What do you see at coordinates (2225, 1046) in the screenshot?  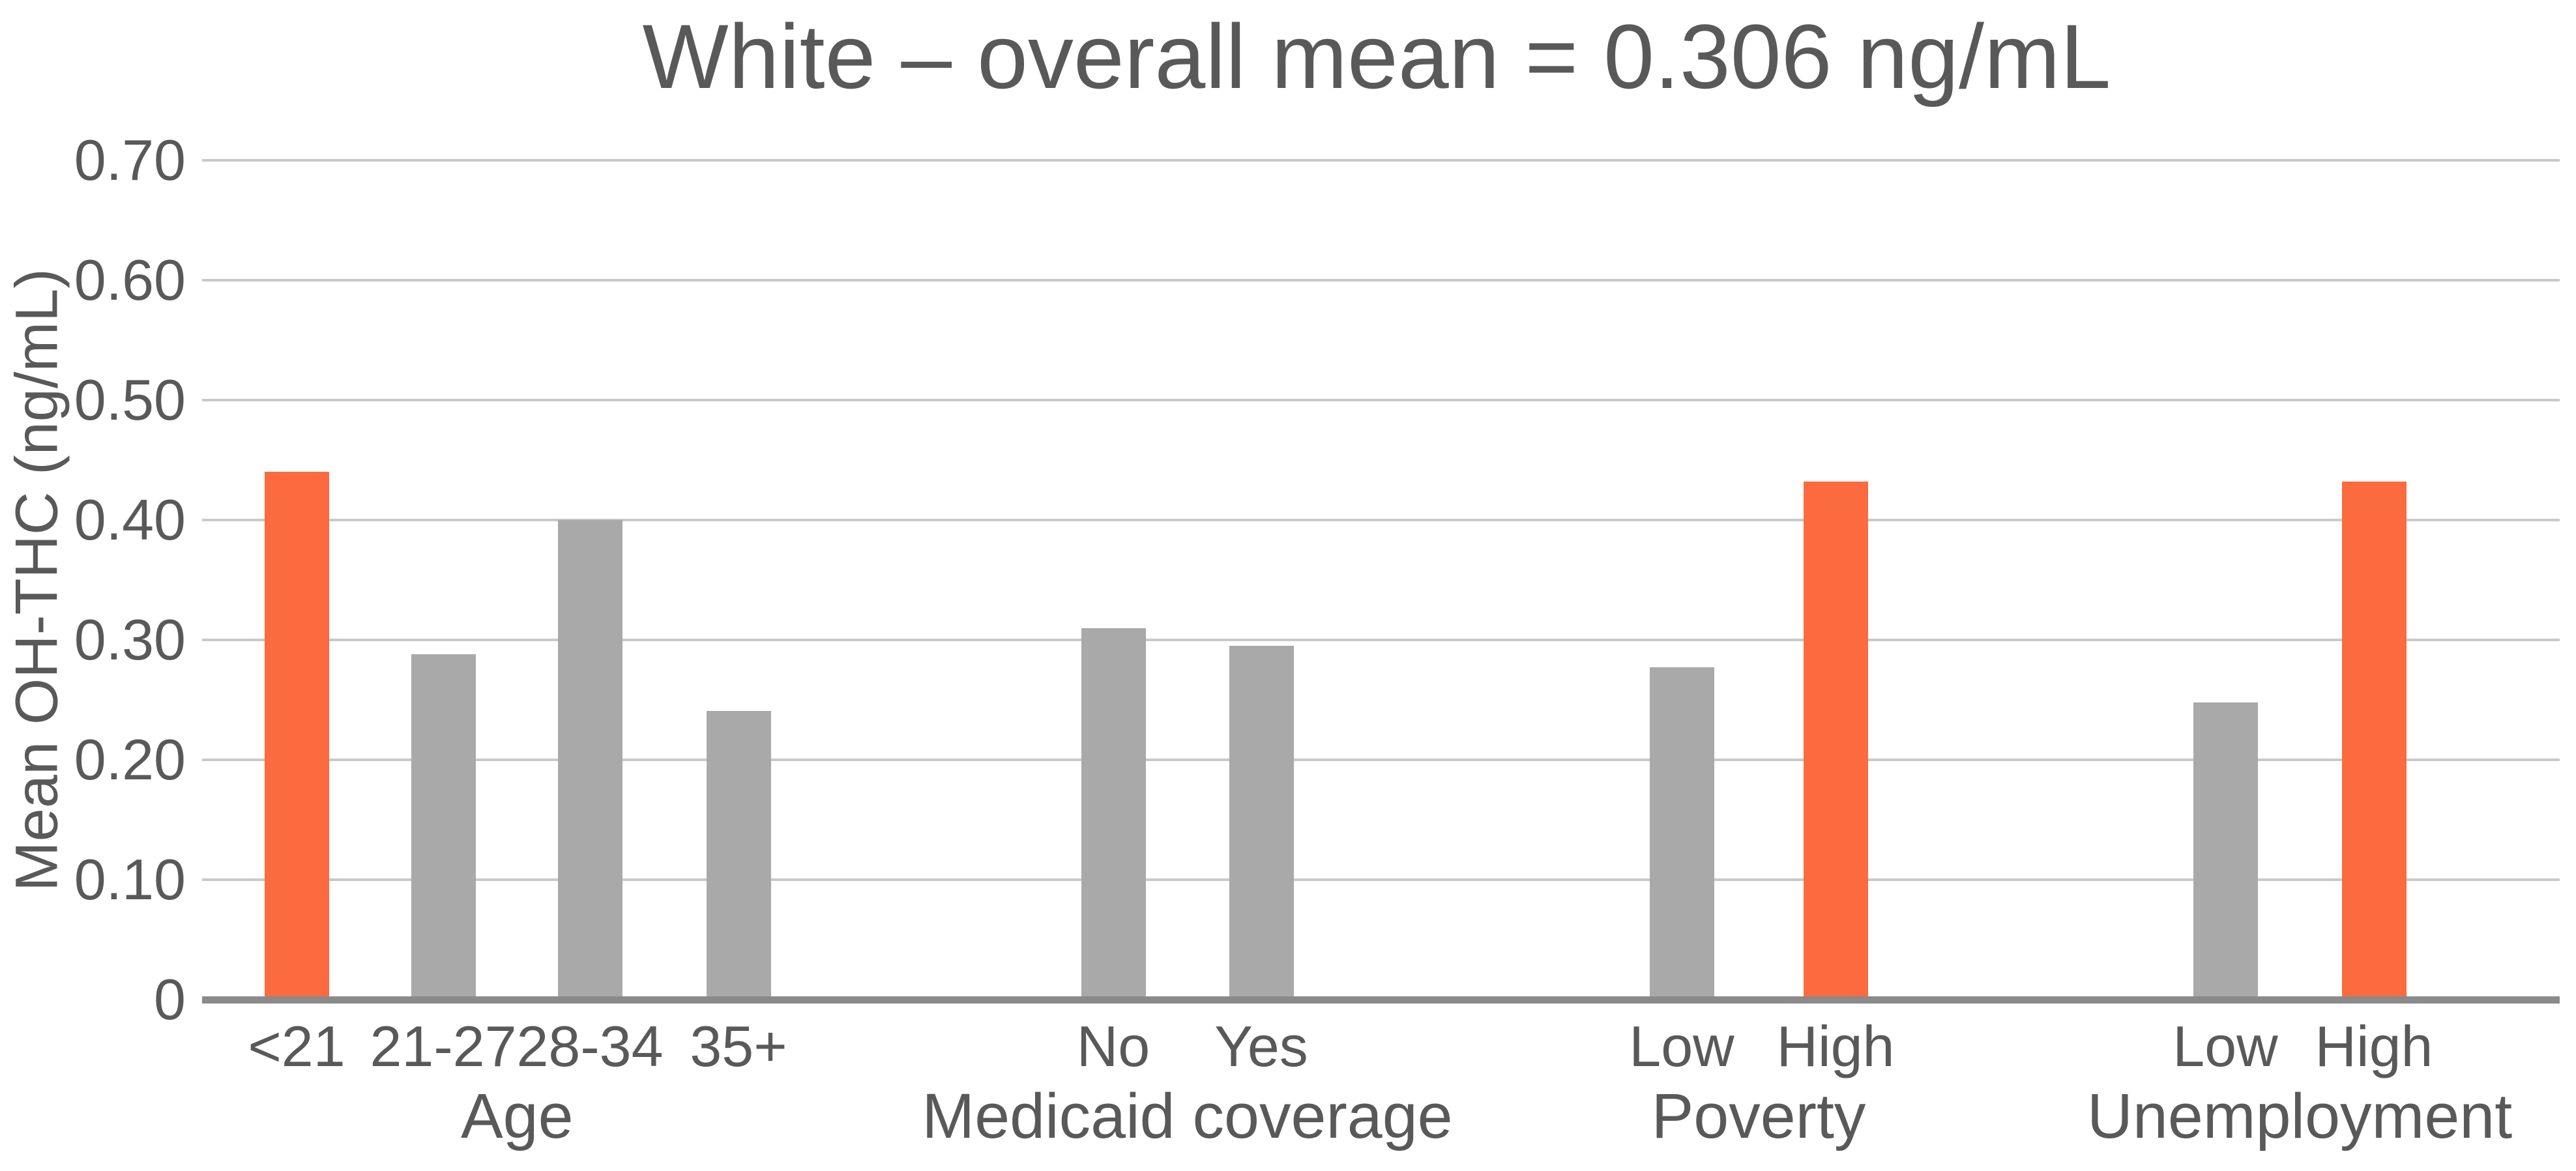 I see `x-tick-label-unemployment-low: Low` at bounding box center [2225, 1046].